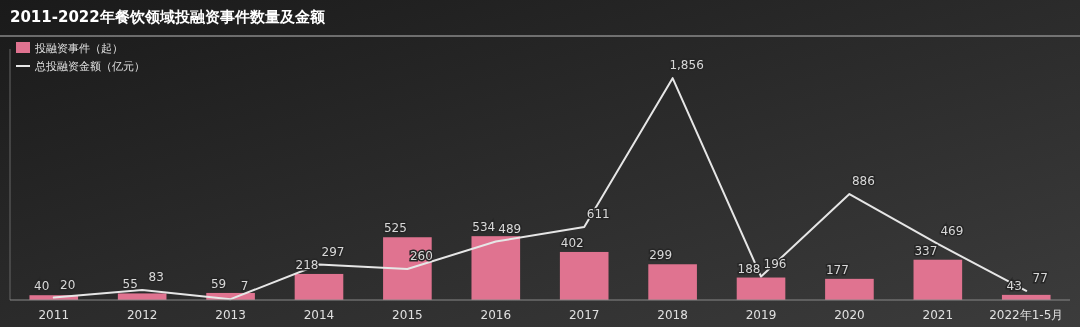  Describe the element at coordinates (54, 315) in the screenshot. I see `x-tick-label: 2011` at that location.